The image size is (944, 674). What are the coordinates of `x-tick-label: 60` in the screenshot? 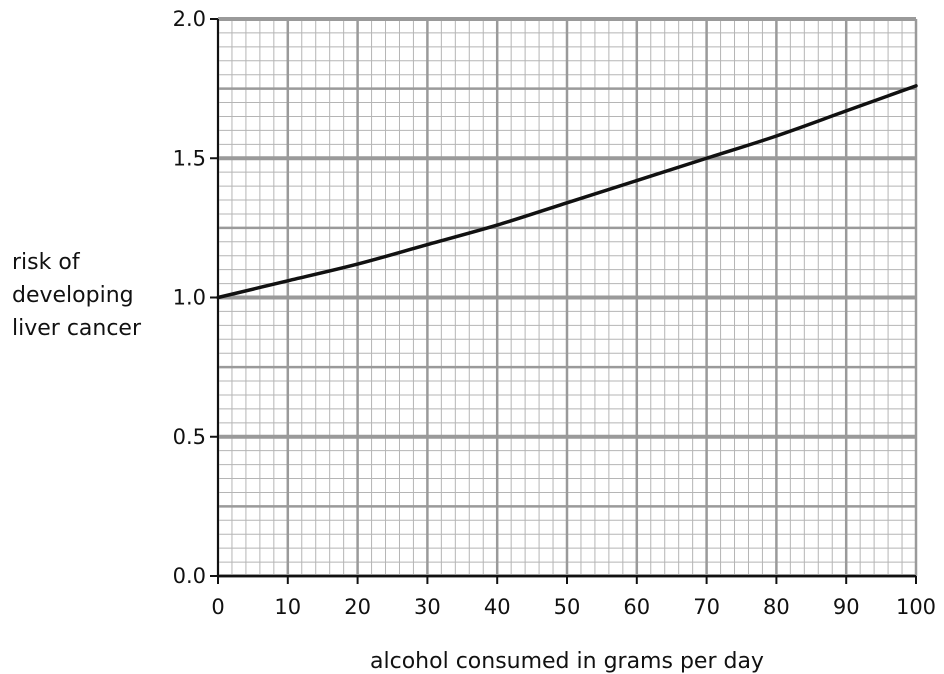 It's located at (636, 607).